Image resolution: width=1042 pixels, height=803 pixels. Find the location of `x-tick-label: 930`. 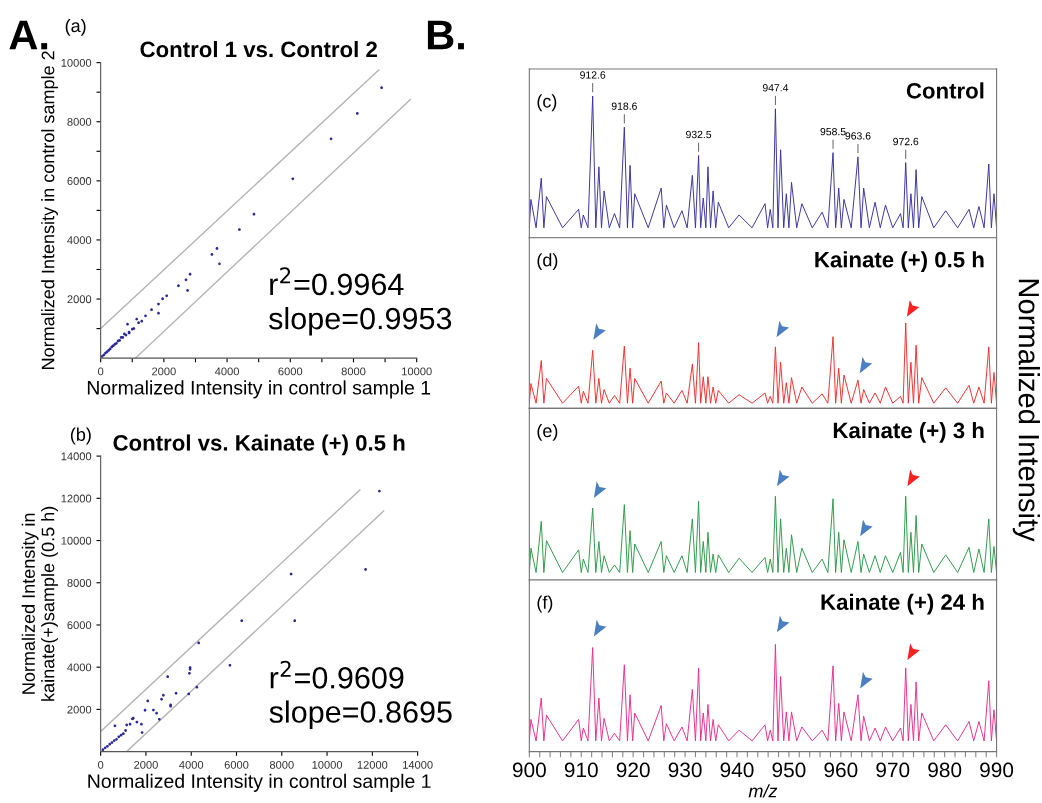

x-tick-label: 930 is located at coordinates (685, 770).